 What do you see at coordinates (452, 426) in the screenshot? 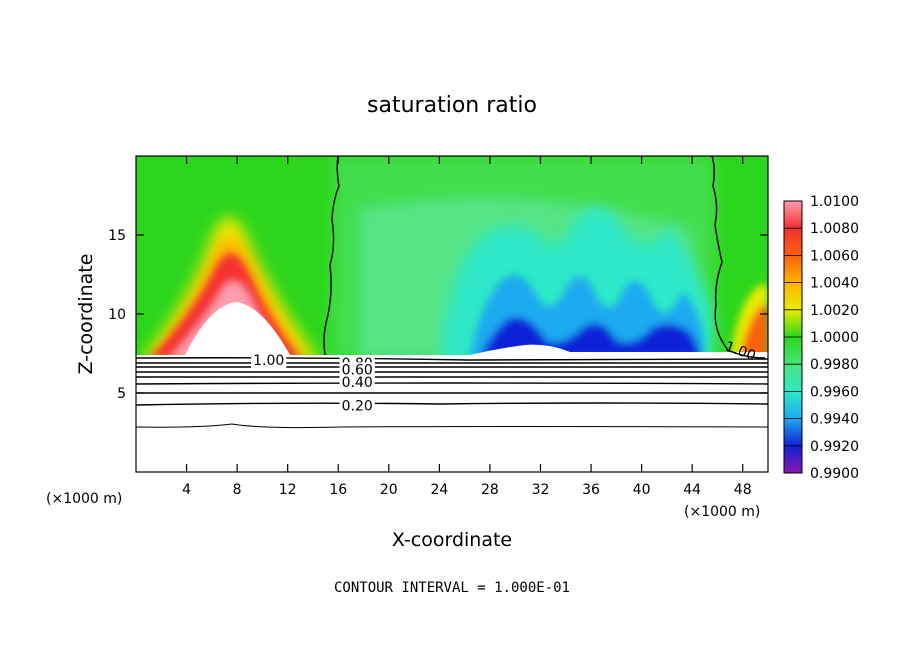
I see `contour-0.10` at bounding box center [452, 426].